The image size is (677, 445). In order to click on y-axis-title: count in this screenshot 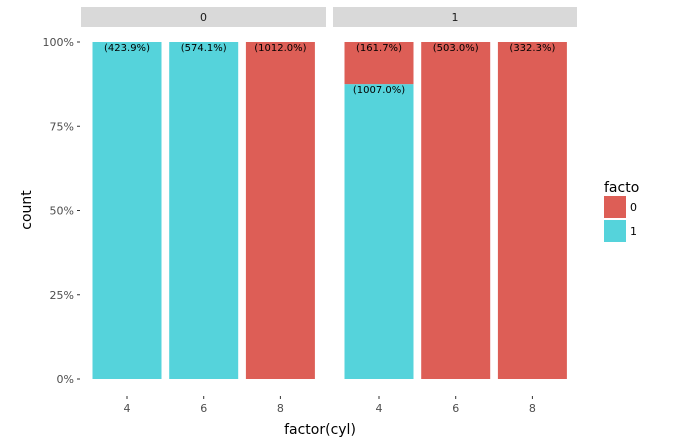, I will do `click(27, 210)`.